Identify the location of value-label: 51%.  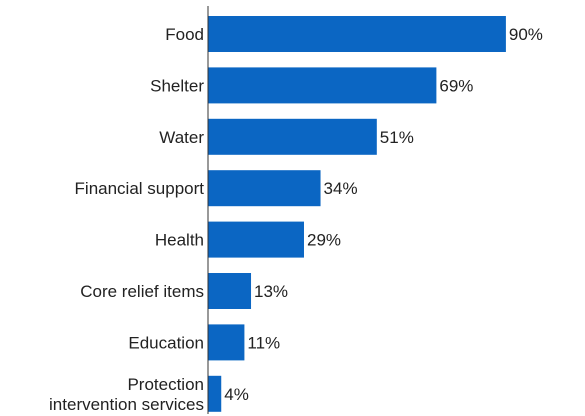
(397, 137).